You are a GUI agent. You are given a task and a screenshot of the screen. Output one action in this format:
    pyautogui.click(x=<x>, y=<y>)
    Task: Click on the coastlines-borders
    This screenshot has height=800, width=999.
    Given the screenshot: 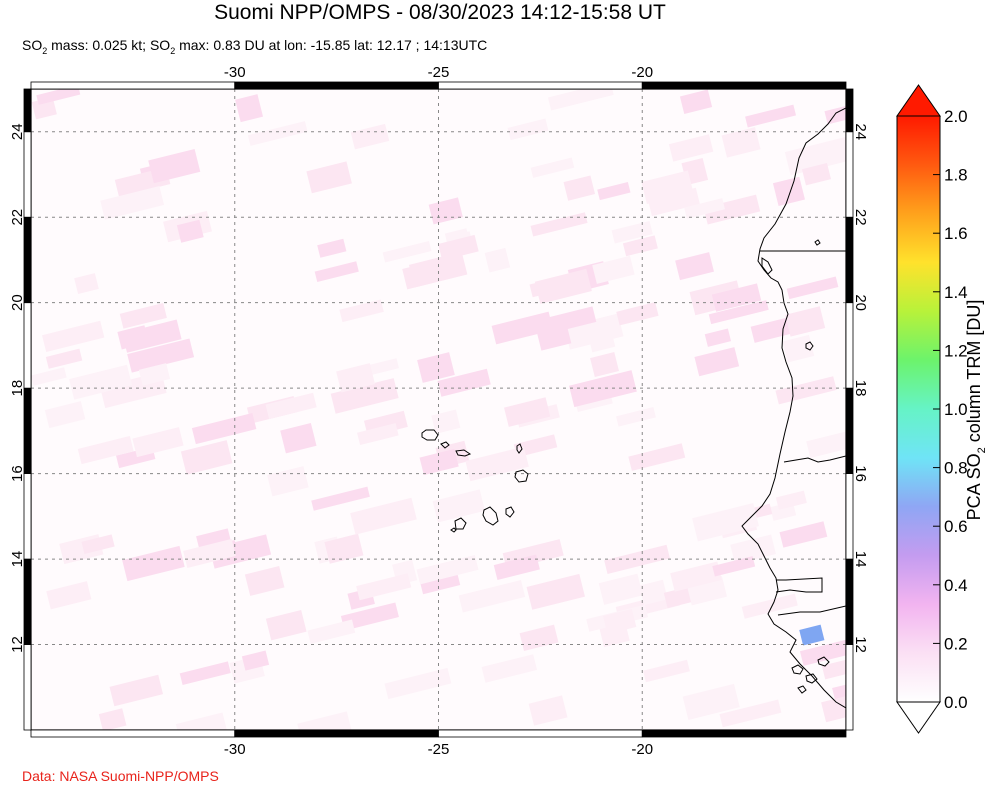 What is the action you would take?
    pyautogui.click(x=793, y=408)
    